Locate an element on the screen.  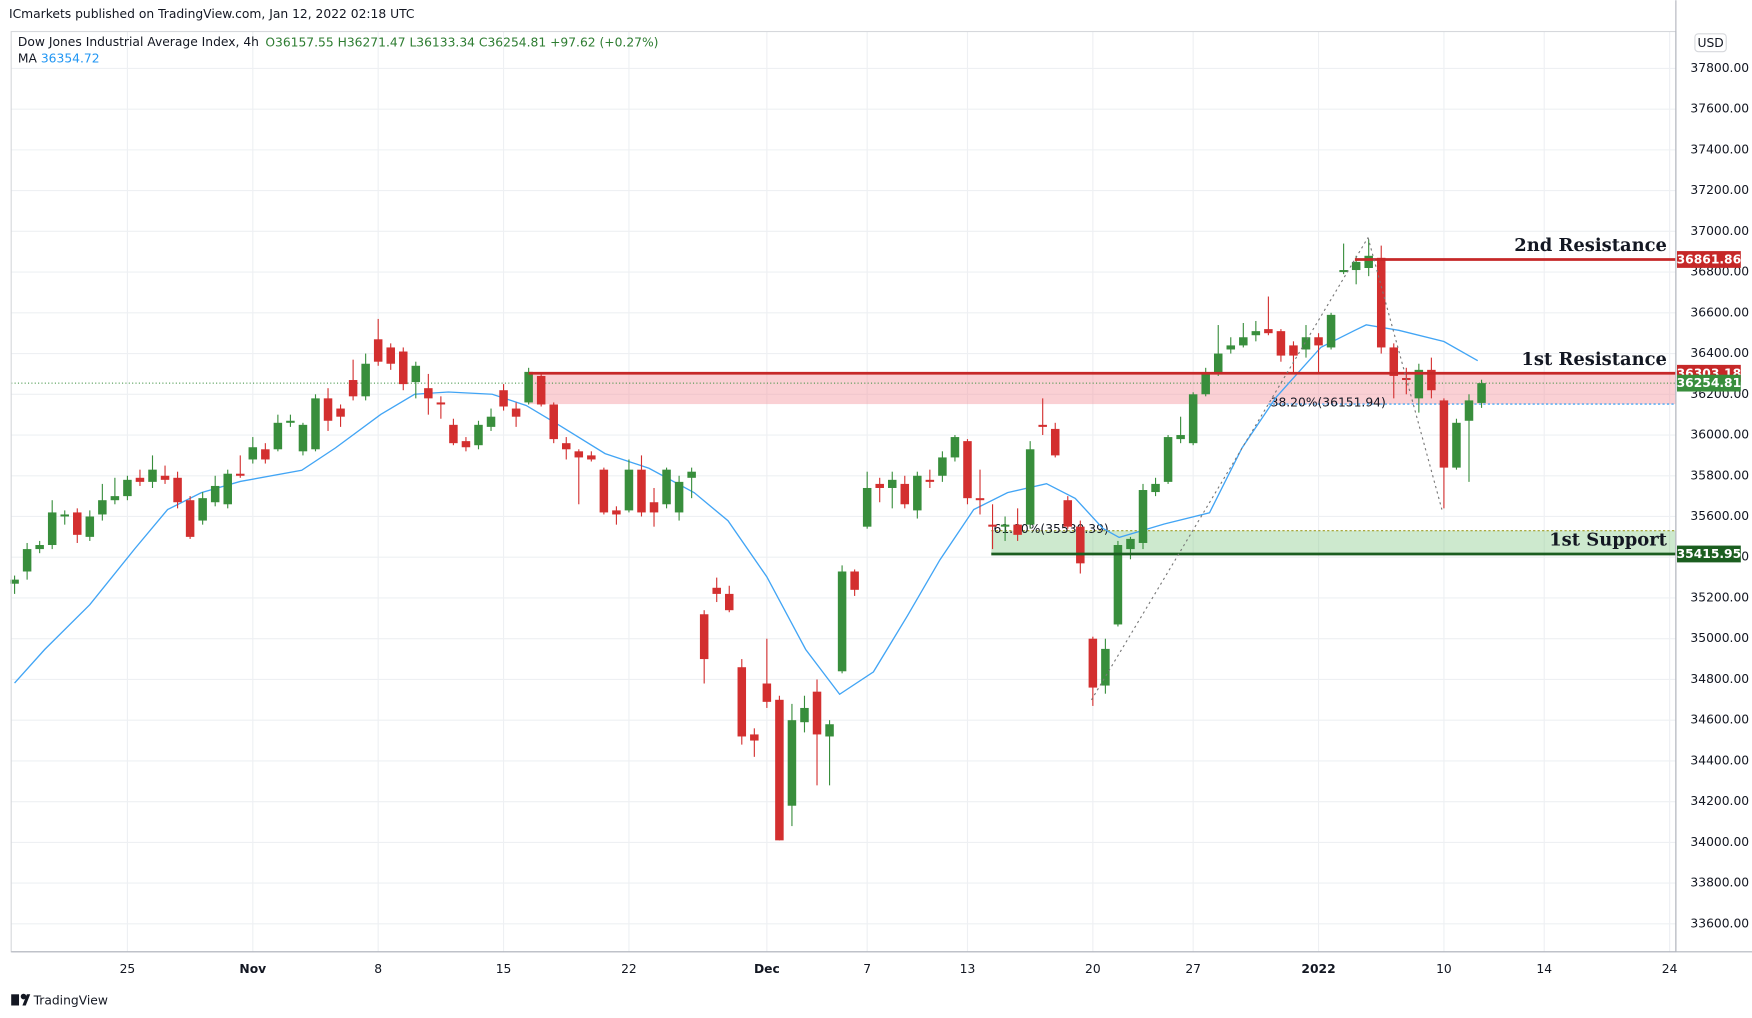
y-tick-label: 34600.00 is located at coordinates (1719, 720).